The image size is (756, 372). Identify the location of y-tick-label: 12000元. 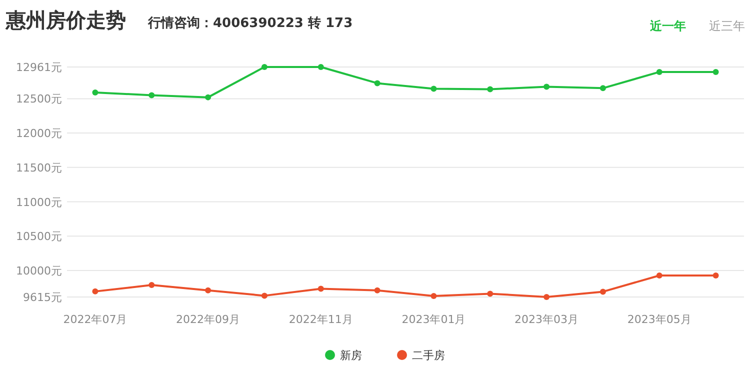
(39, 133).